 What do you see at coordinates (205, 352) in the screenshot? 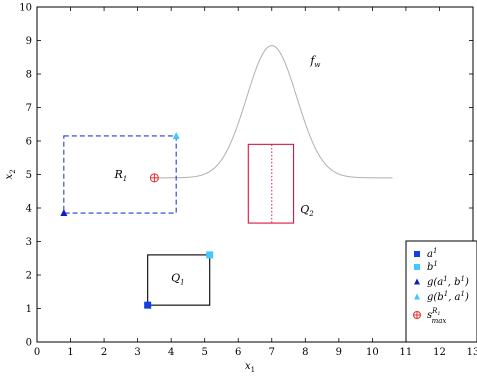
I see `x-tick-label: 5` at bounding box center [205, 352].